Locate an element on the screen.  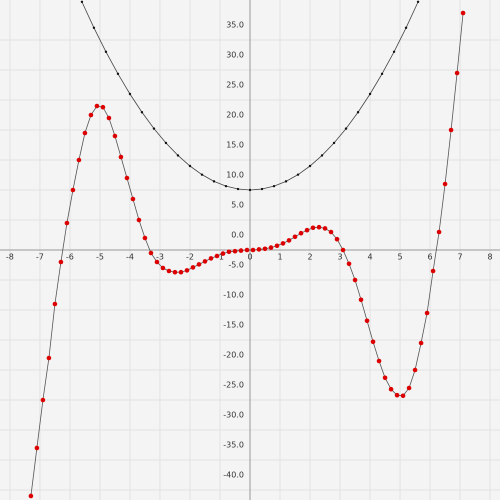
x-tick-label: -3 is located at coordinates (160, 257).